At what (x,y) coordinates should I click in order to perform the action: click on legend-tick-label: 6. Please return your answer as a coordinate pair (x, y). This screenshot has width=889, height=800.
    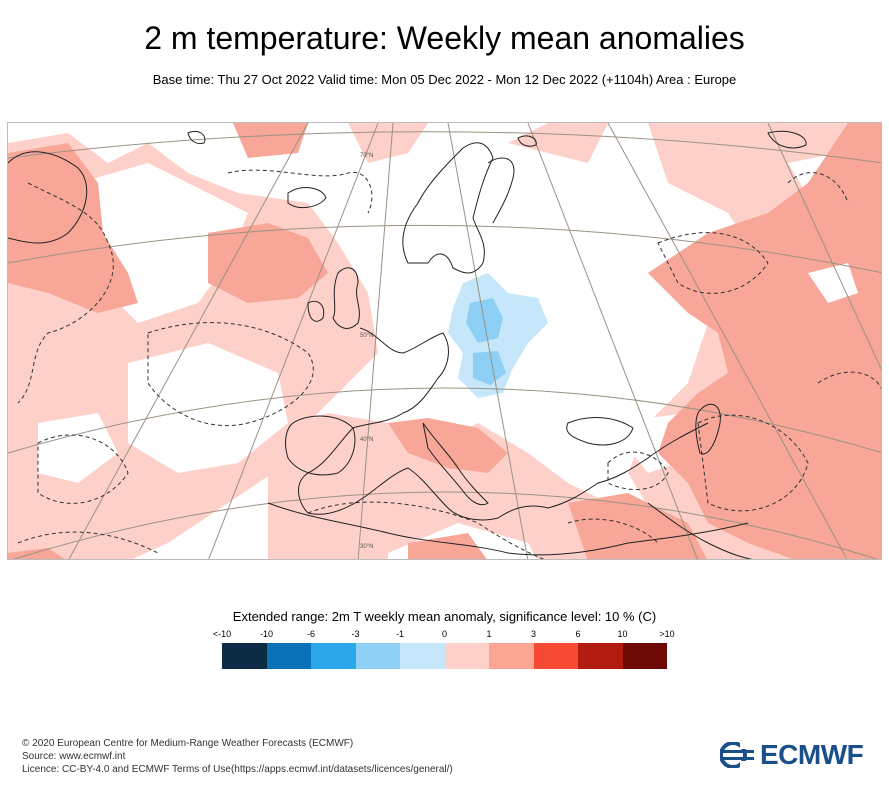
    Looking at the image, I should click on (578, 634).